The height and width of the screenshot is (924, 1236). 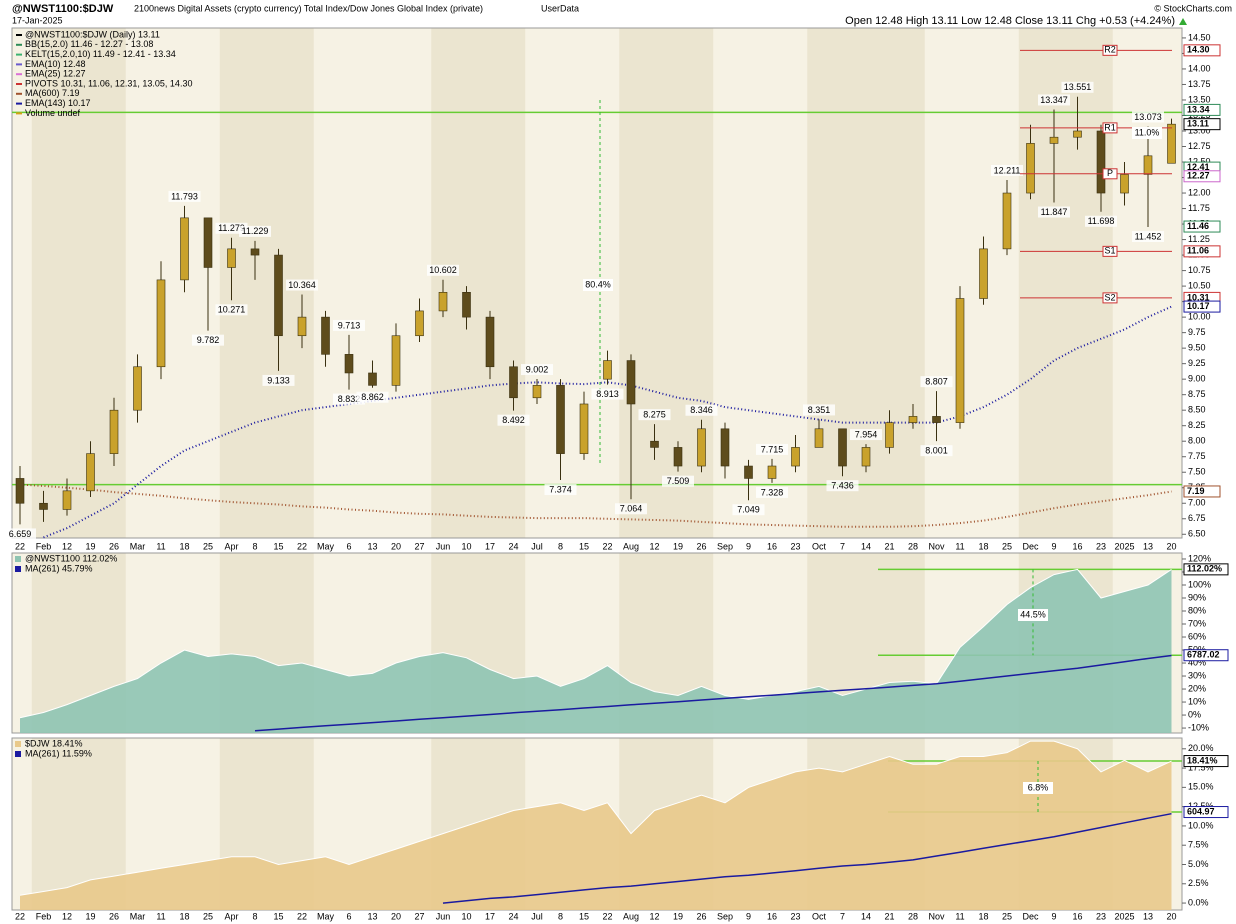 I want to click on y-tick-label: 7.5%, so click(x=1198, y=845).